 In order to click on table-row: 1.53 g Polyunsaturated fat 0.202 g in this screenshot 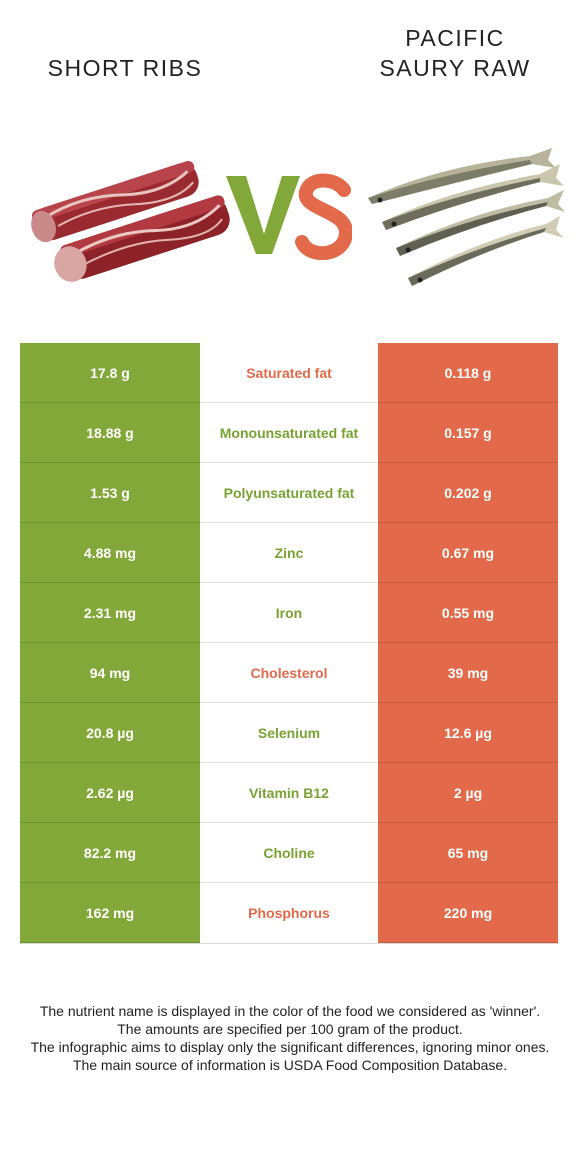, I will do `click(289, 493)`.